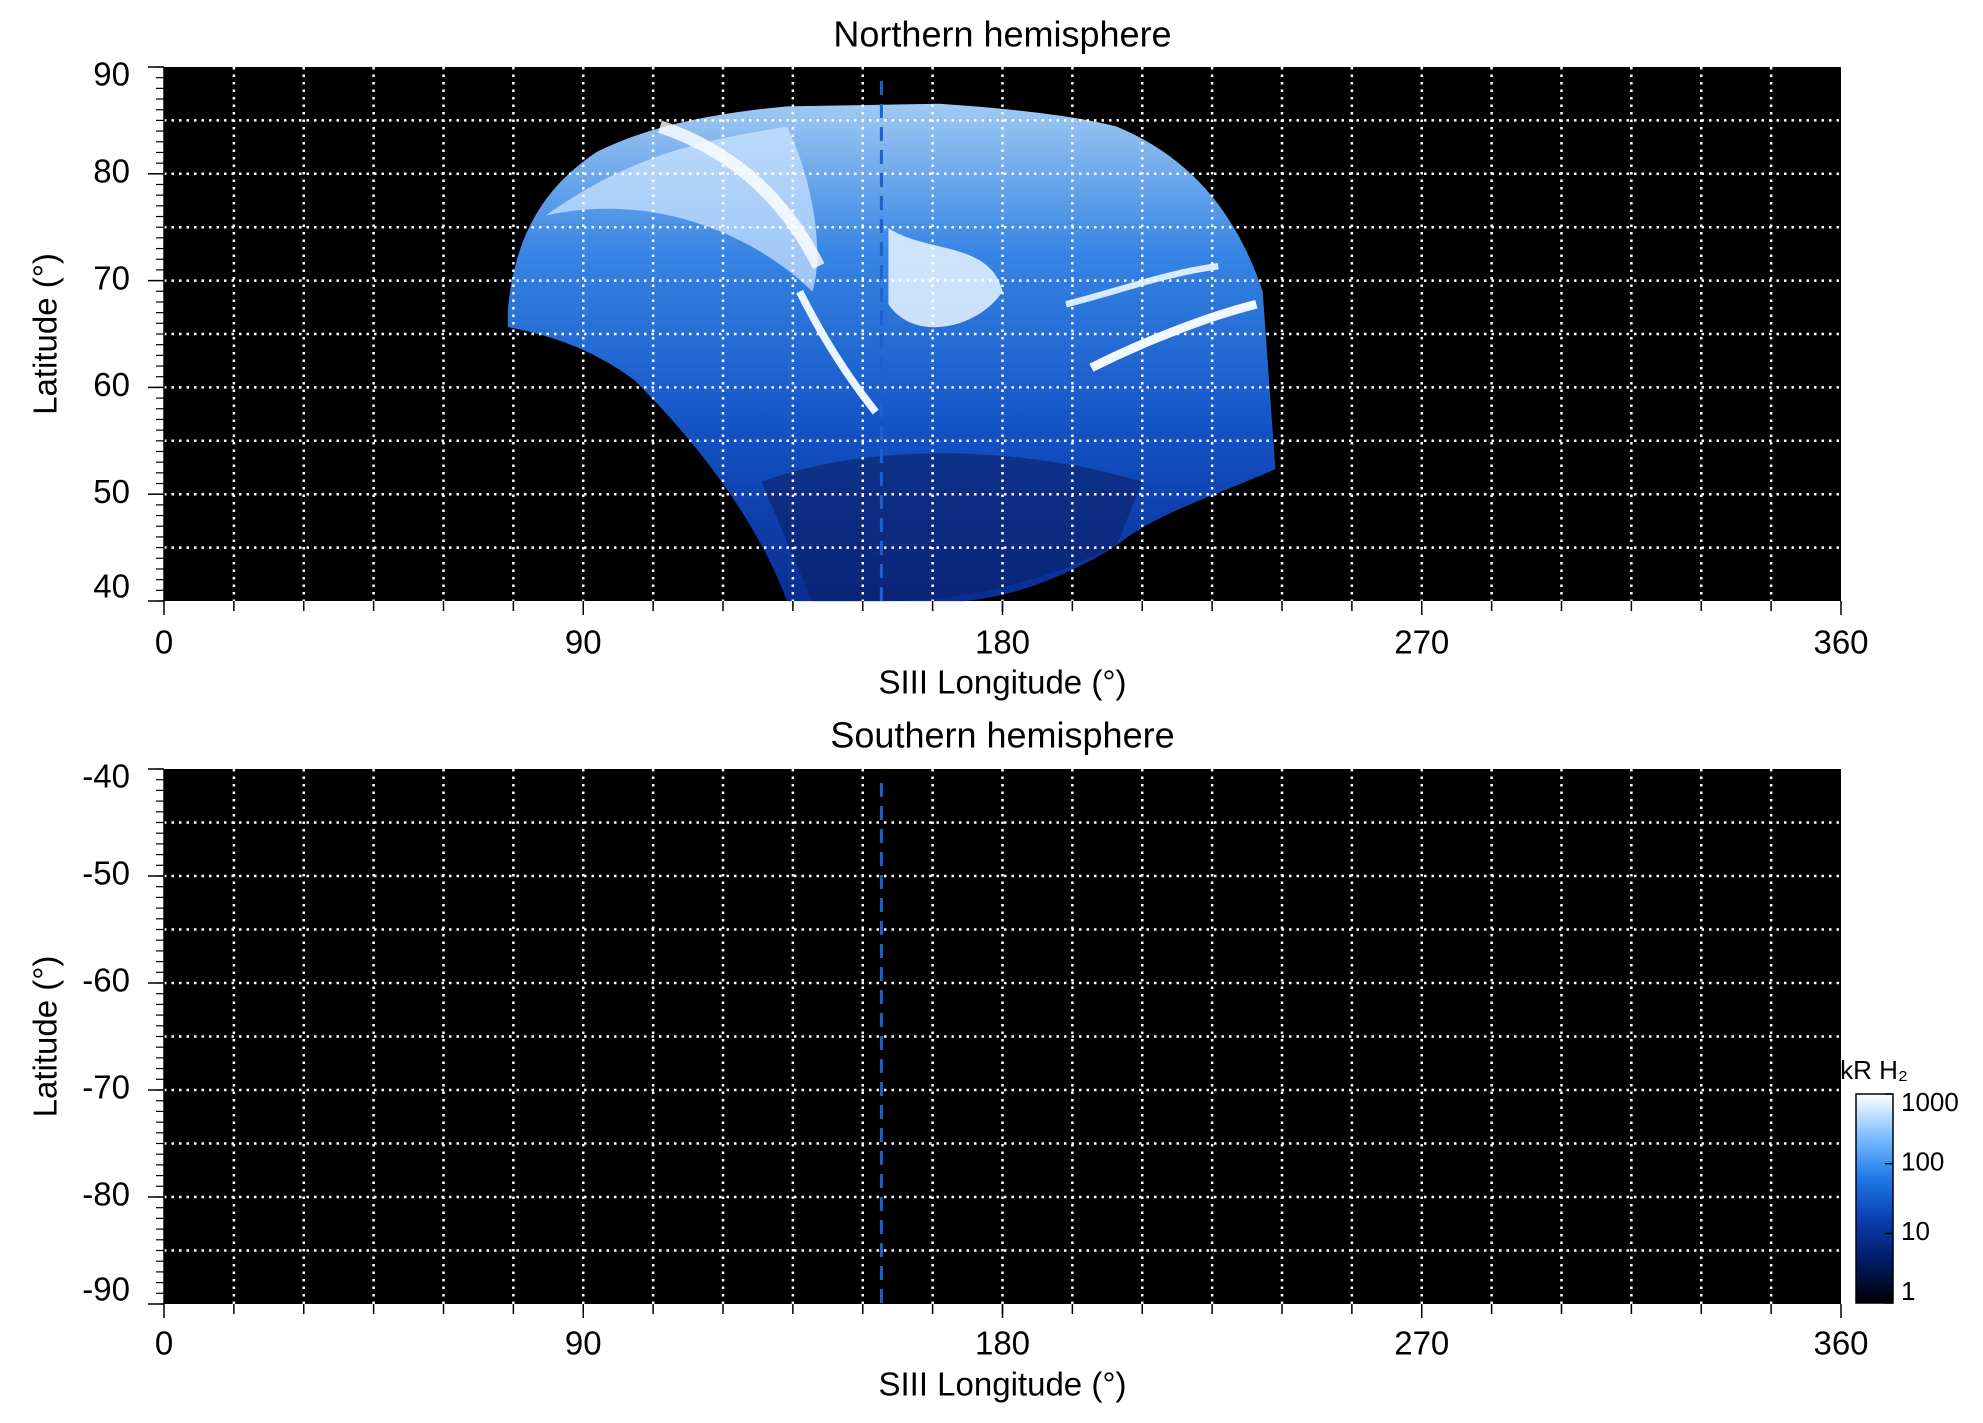 The height and width of the screenshot is (1423, 1983). What do you see at coordinates (1002, 34) in the screenshot?
I see `chart-title: Northern hemisphere` at bounding box center [1002, 34].